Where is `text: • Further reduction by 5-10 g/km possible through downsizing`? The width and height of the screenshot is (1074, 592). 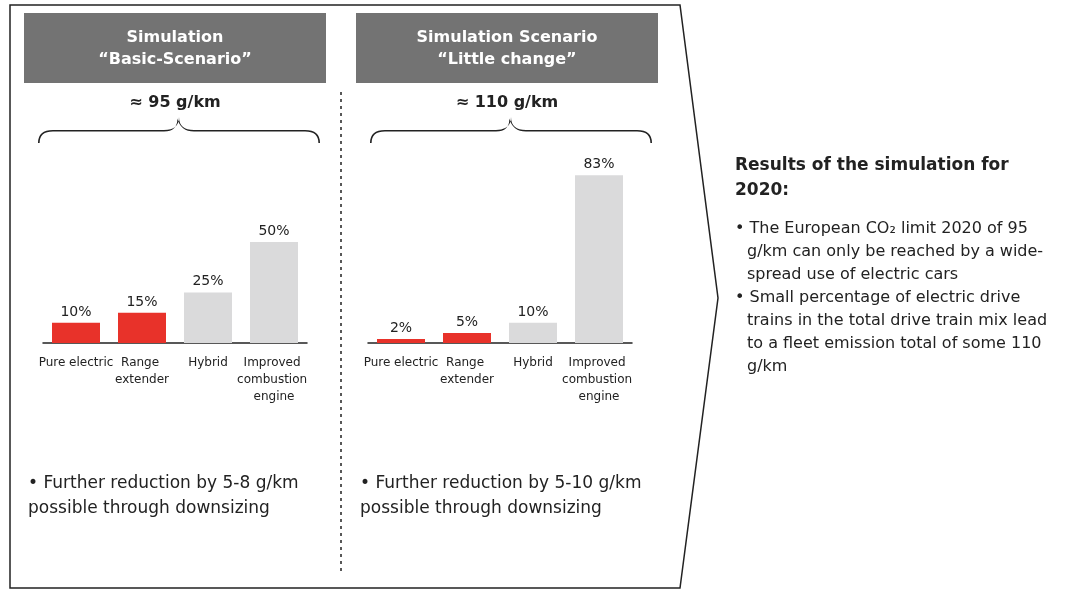
text: • Further reduction by 5-10 g/km possible through downsizing is located at coordinates (501, 495).